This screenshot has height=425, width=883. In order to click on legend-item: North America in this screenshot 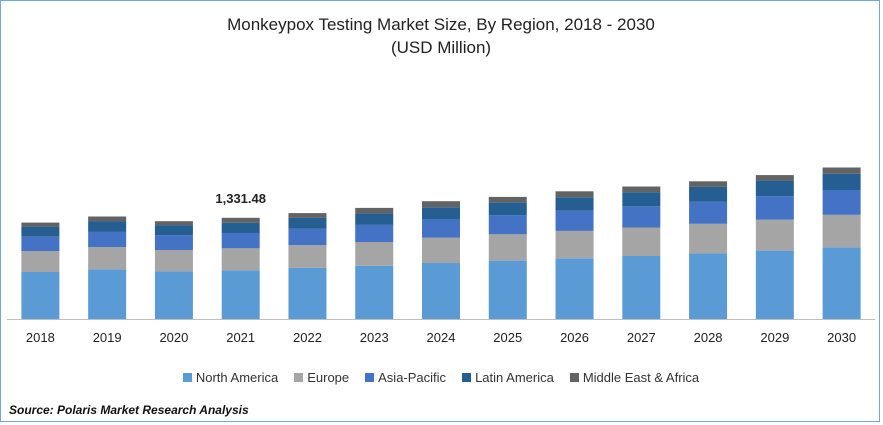, I will do `click(230, 377)`.